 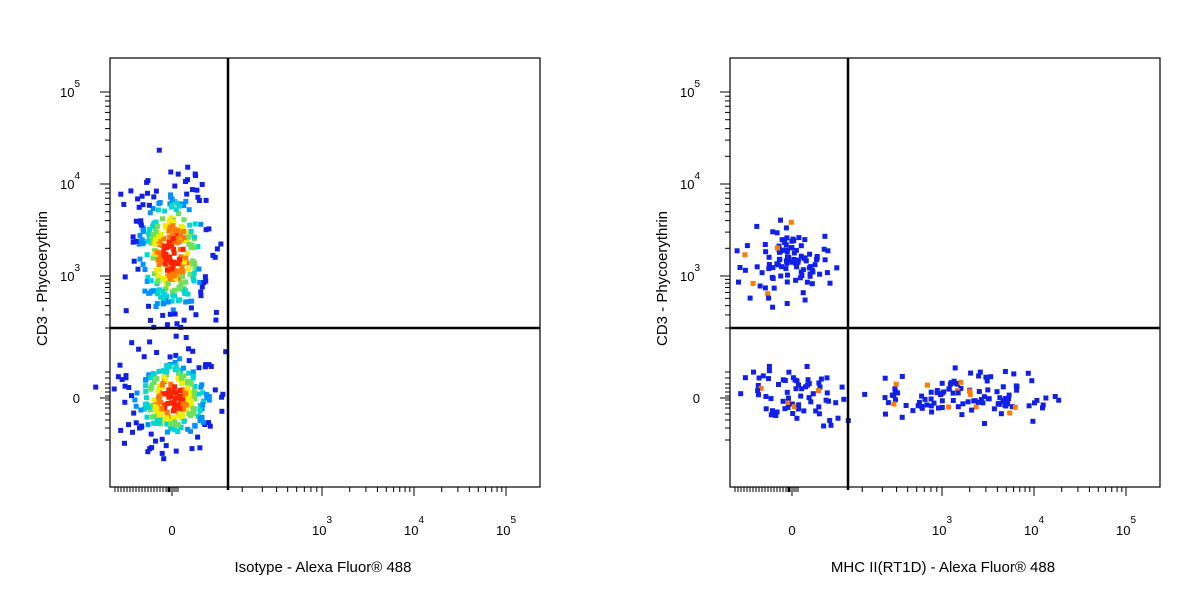 I want to click on x-tick-label: 103, so click(x=322, y=526).